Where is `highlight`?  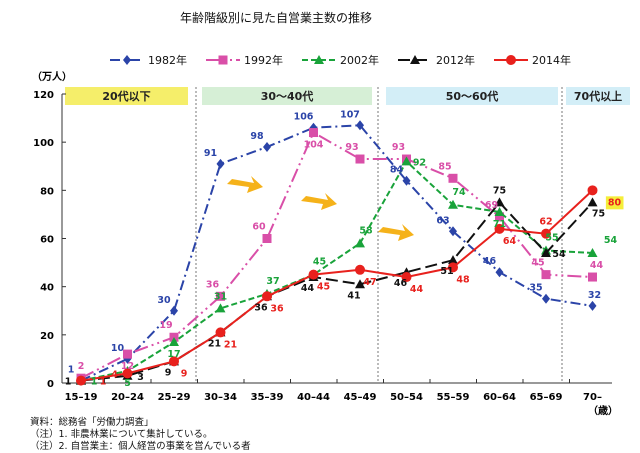 highlight is located at coordinates (614, 203).